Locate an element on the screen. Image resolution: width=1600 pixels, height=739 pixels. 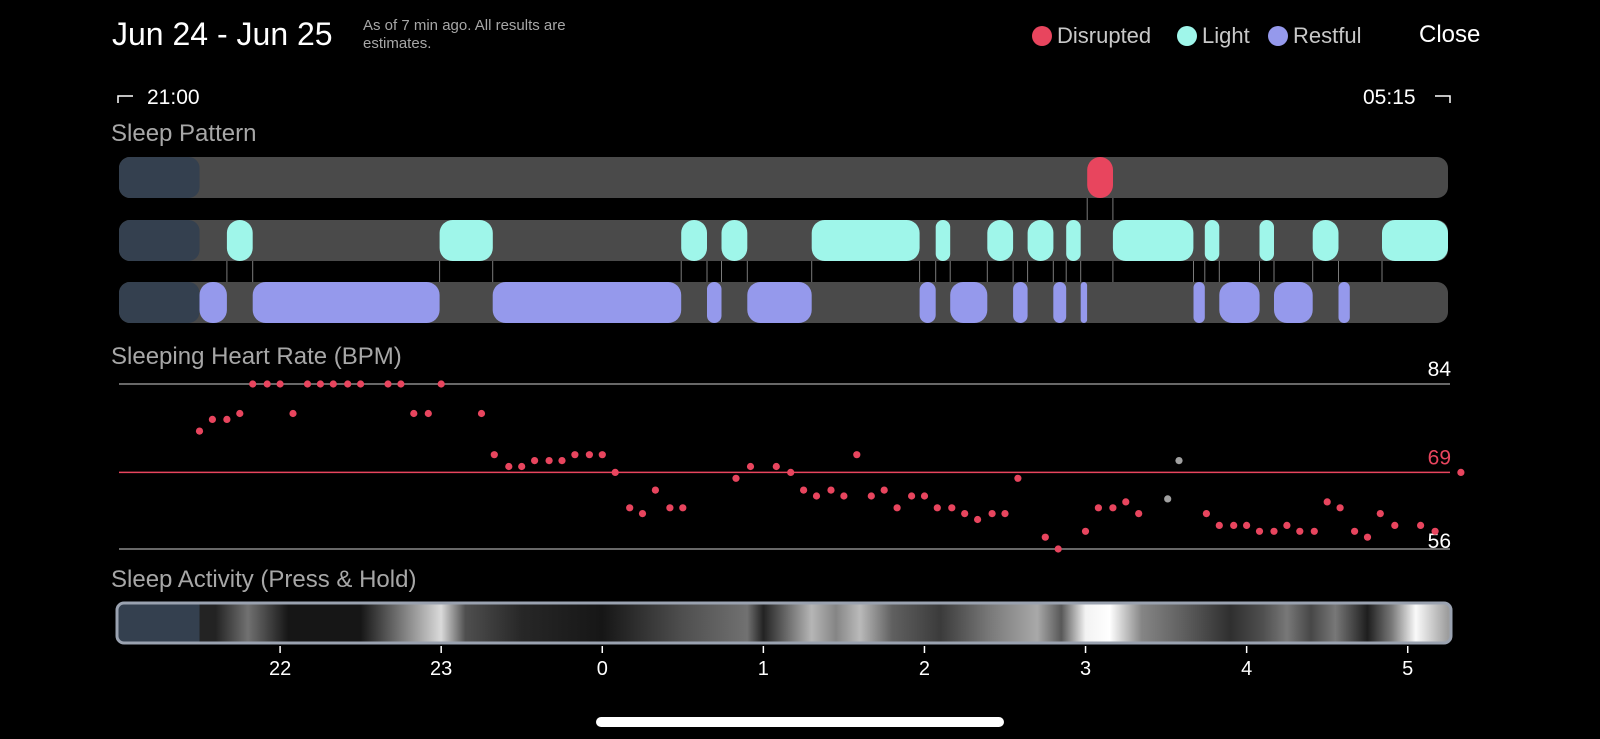
light-dot-icon is located at coordinates (1187, 36).